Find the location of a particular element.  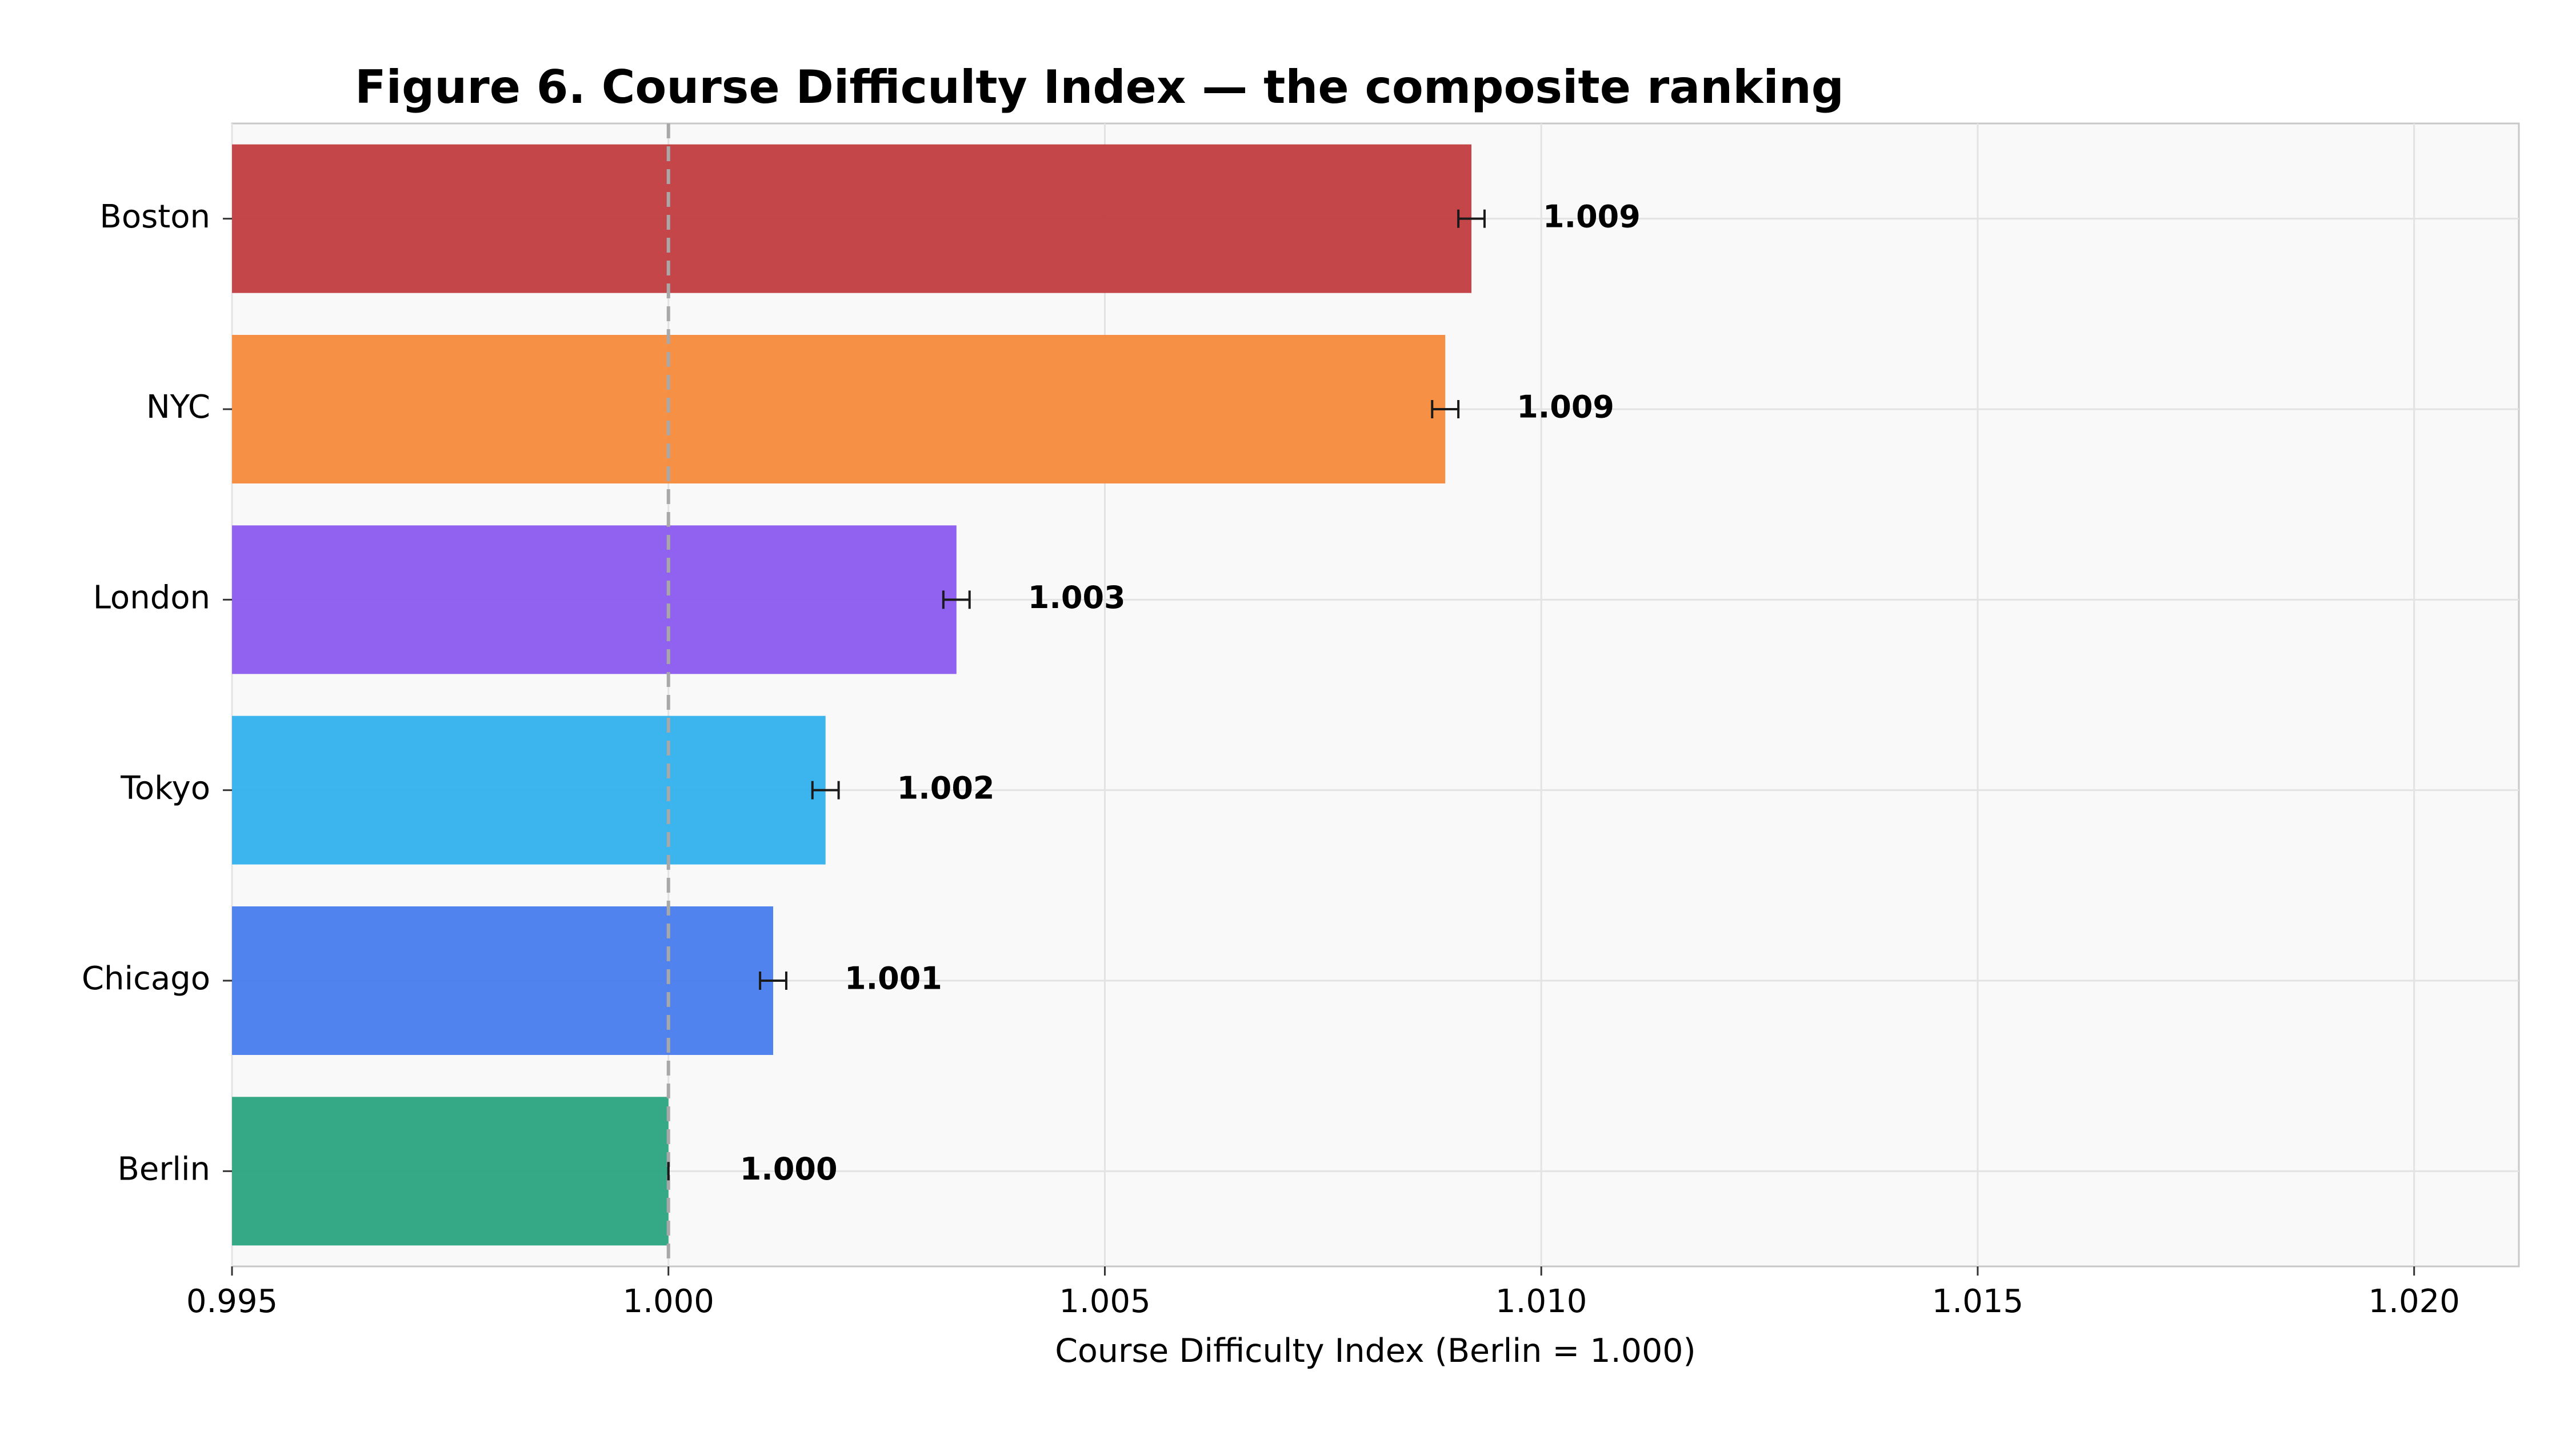

x-tick-label: 1.020 is located at coordinates (2414, 1301).